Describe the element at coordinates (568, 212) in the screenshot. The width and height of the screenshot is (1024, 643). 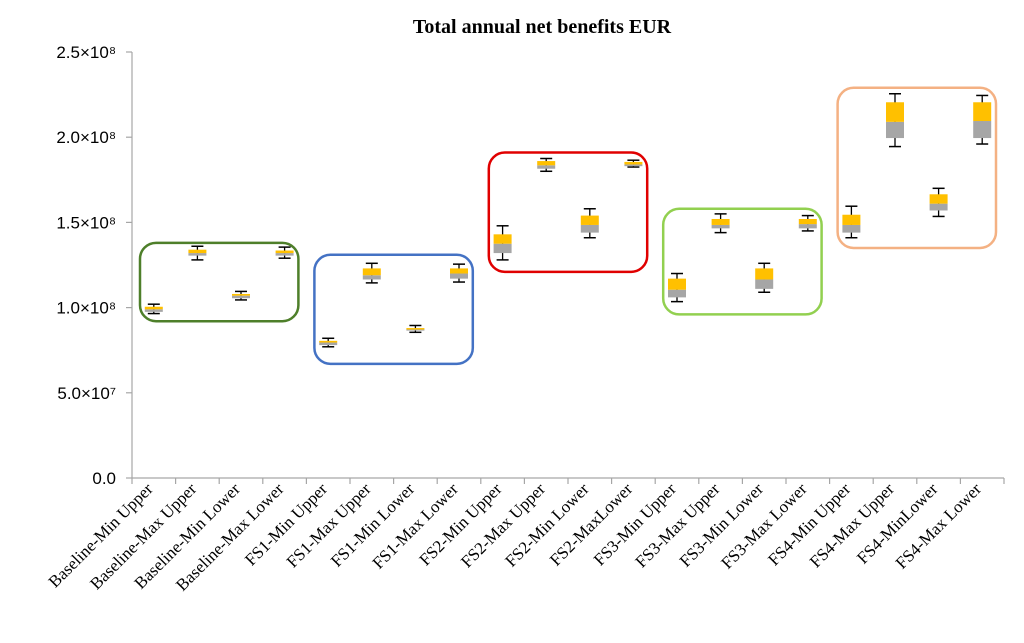
I see `group-frame-fs2` at that location.